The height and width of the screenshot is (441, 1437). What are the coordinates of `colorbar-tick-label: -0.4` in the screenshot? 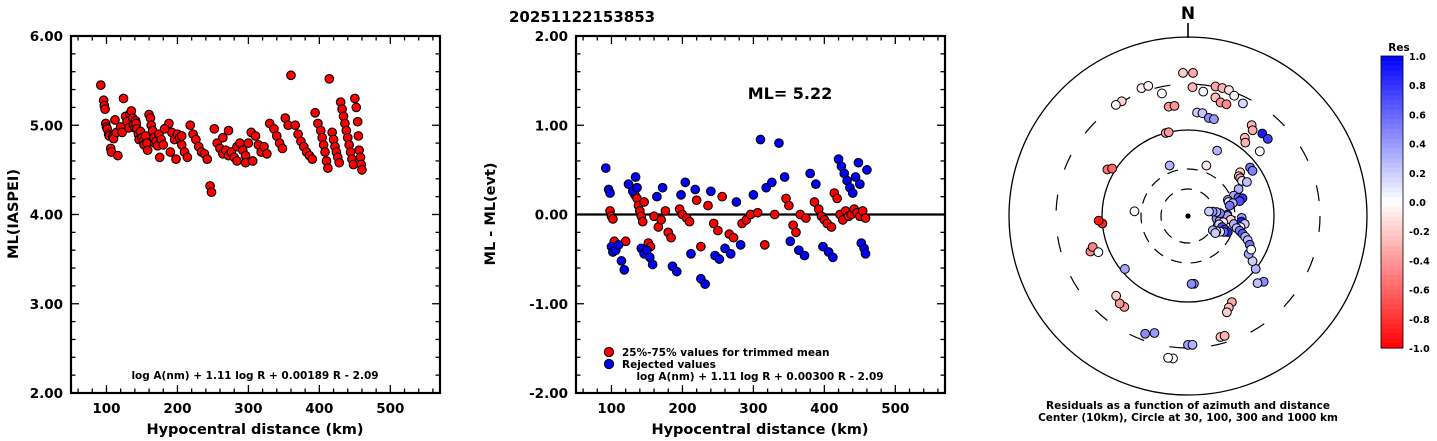 It's located at (1419, 261).